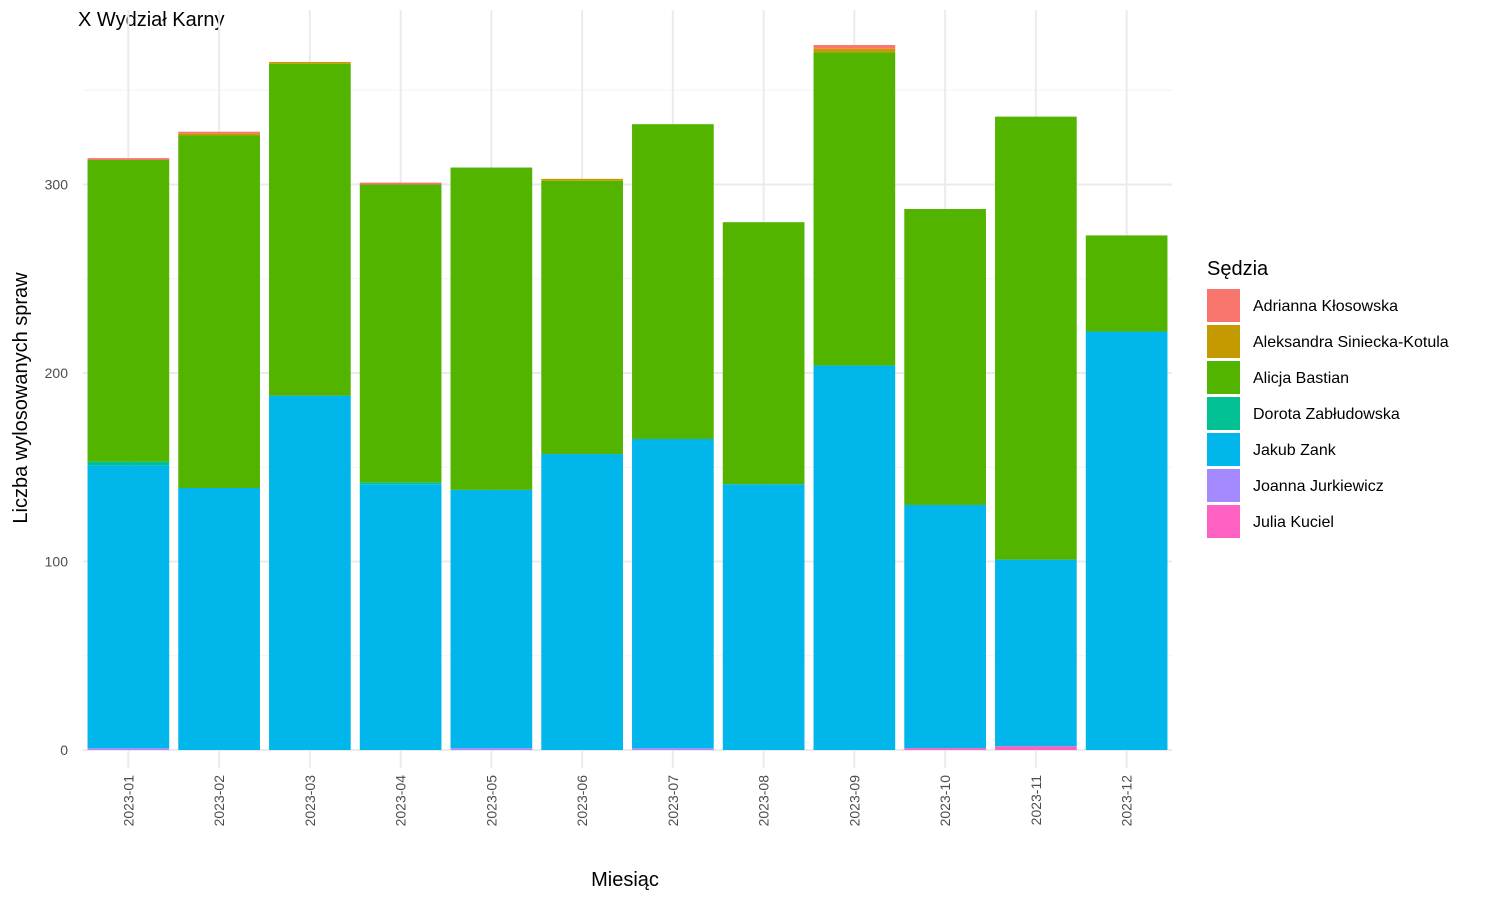 The height and width of the screenshot is (900, 1500). I want to click on legend-label: Joanna Jurkiewicz, so click(1318, 486).